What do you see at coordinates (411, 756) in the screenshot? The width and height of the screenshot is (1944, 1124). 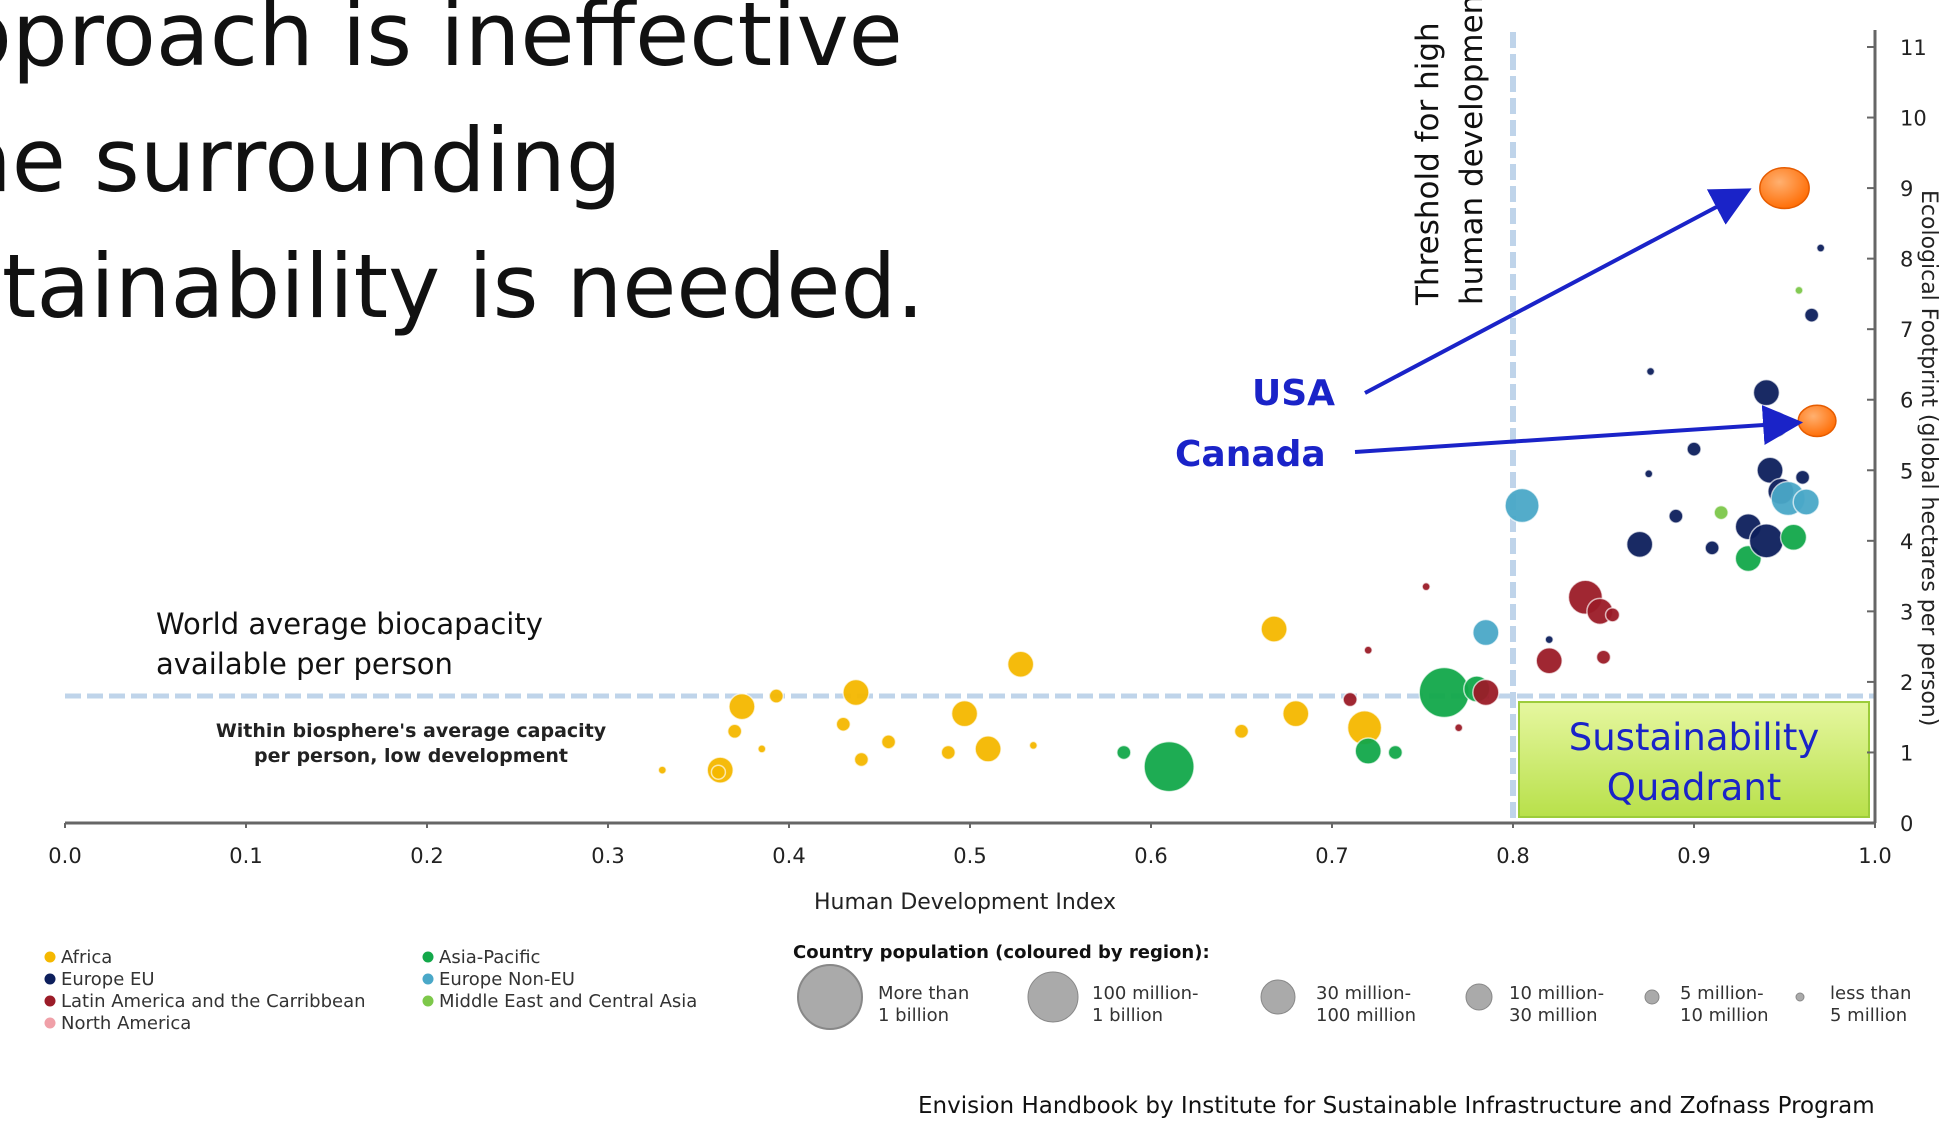 I see `within-biosphere-label-line-2: per person, low development` at bounding box center [411, 756].